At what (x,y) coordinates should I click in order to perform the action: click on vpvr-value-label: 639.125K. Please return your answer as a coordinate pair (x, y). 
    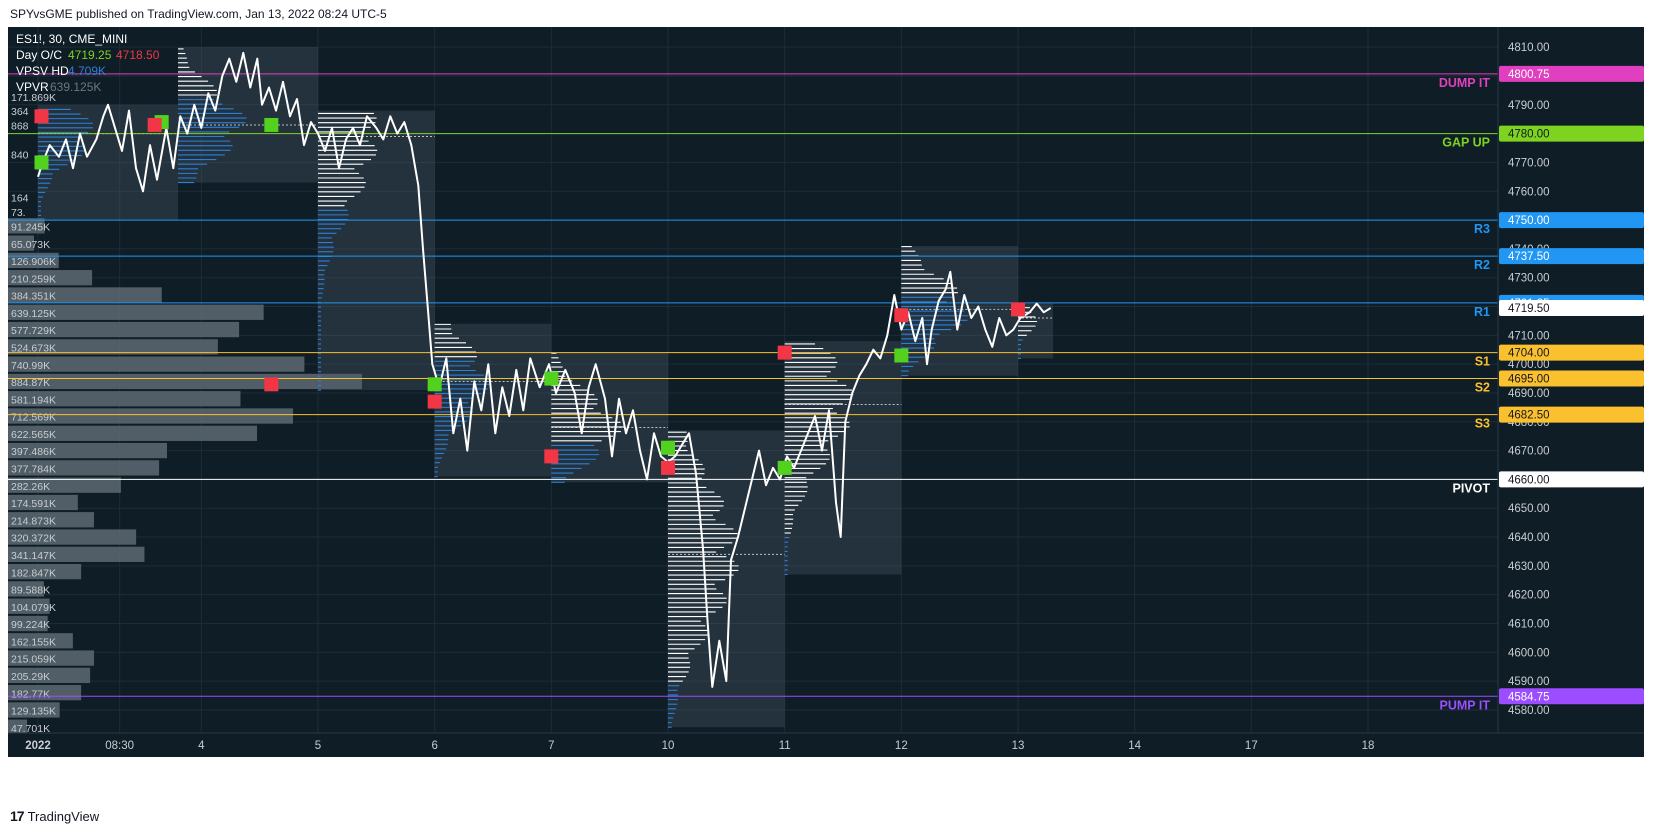
    Looking at the image, I should click on (33, 314).